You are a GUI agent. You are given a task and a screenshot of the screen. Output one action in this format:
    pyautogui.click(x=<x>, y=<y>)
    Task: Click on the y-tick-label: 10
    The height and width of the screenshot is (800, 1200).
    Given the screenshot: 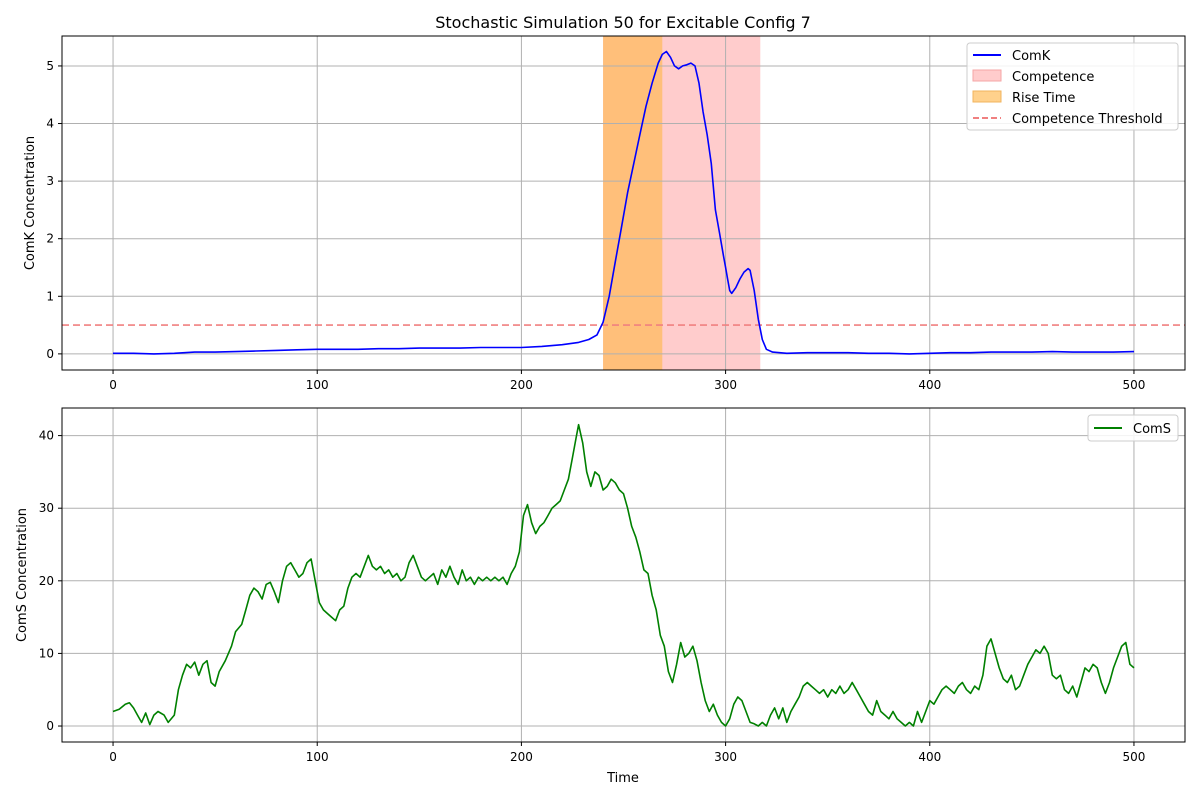 What is the action you would take?
    pyautogui.click(x=46, y=653)
    